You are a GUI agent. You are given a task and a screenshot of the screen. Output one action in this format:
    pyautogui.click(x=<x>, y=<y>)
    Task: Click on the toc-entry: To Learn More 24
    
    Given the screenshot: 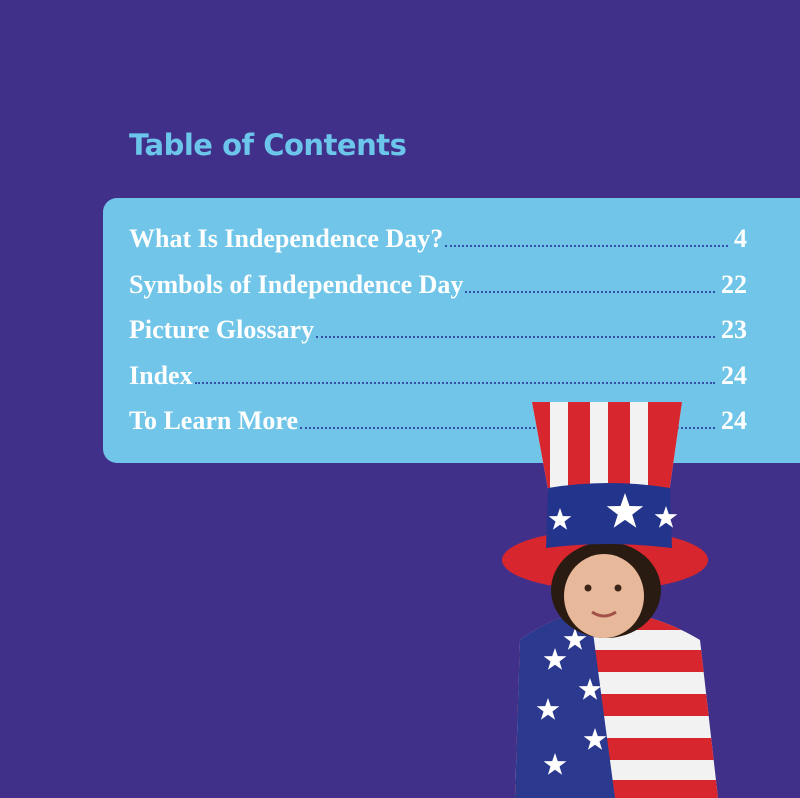 What is the action you would take?
    pyautogui.click(x=438, y=419)
    